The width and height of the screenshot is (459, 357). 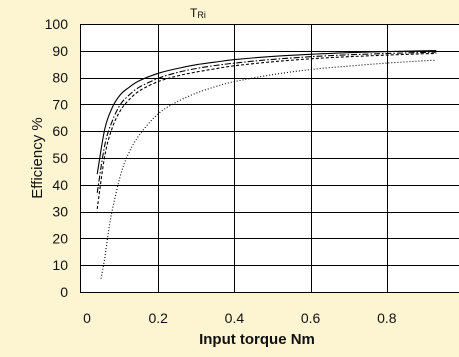 I want to click on x-tick-label: 0.6, so click(x=311, y=318).